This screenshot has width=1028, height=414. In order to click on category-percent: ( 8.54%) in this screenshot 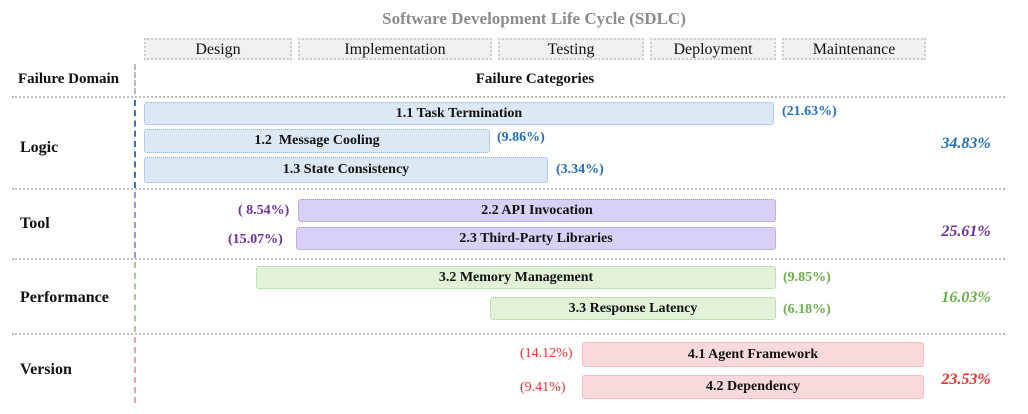, I will do `click(264, 210)`.